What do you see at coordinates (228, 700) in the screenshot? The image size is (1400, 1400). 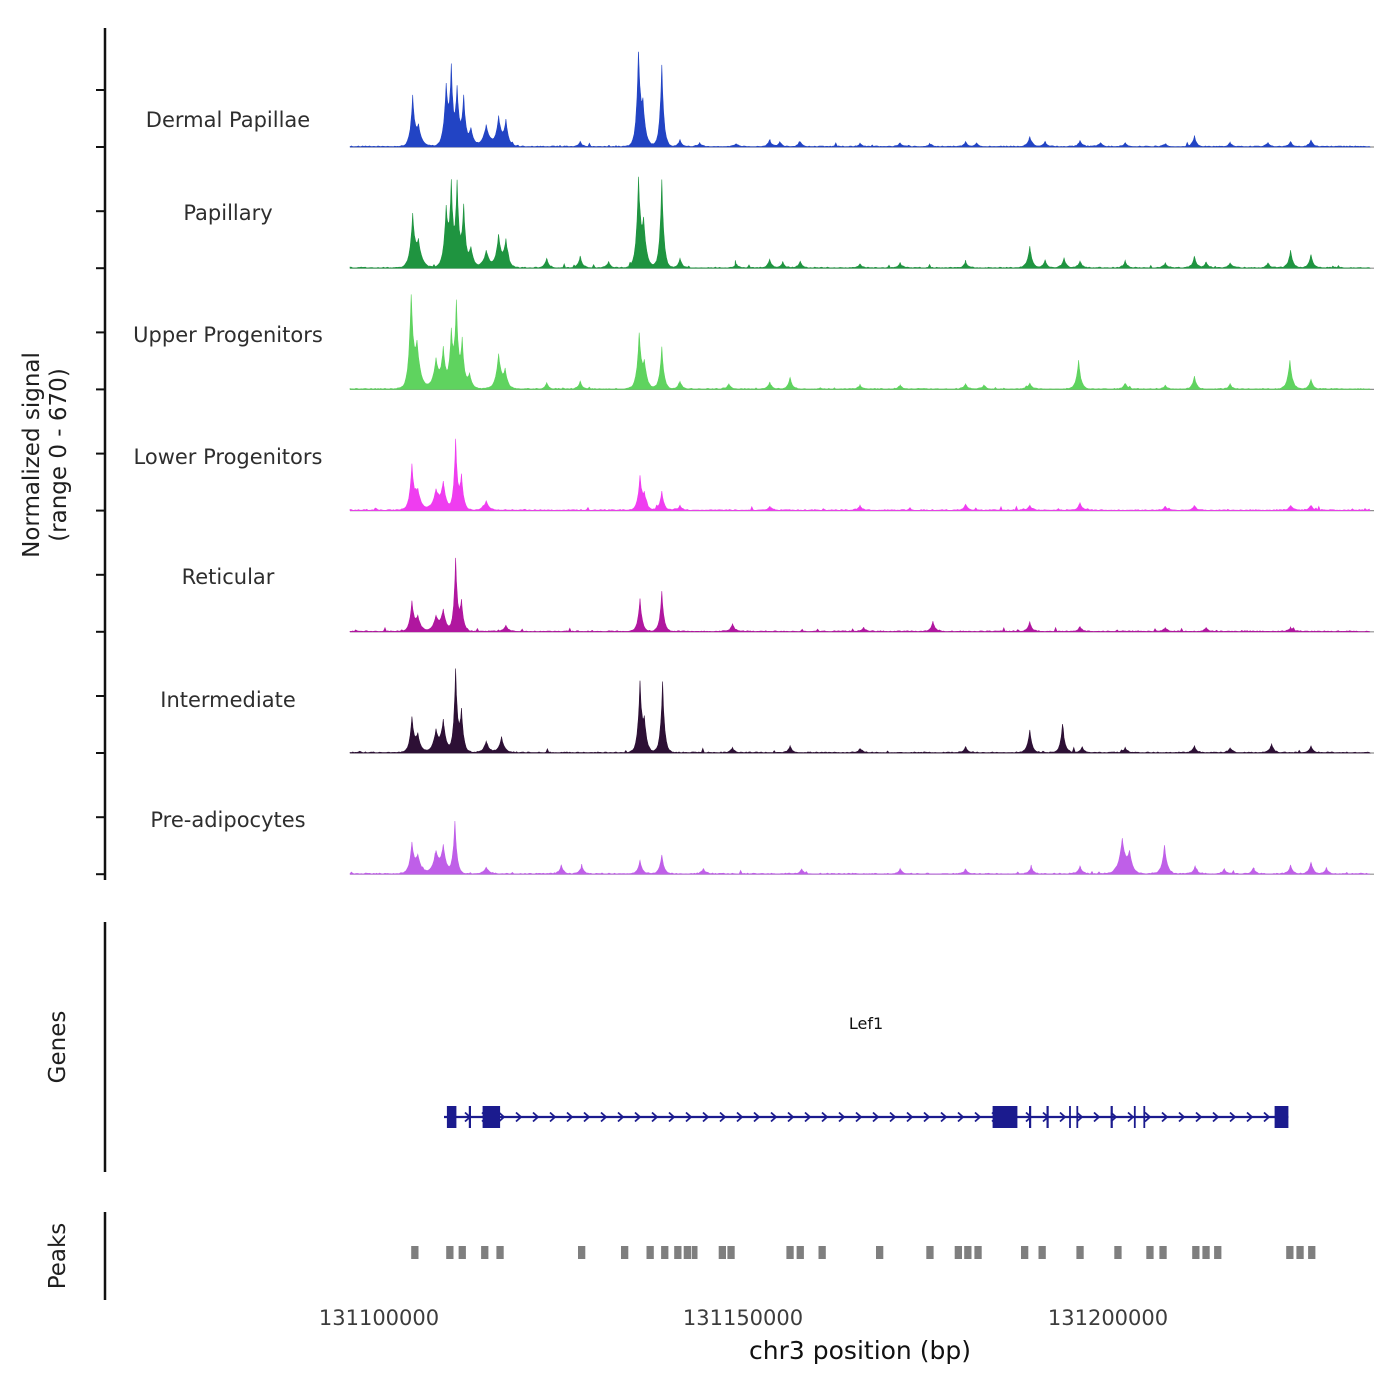 I see `track-label-intermediate: Intermediate` at bounding box center [228, 700].